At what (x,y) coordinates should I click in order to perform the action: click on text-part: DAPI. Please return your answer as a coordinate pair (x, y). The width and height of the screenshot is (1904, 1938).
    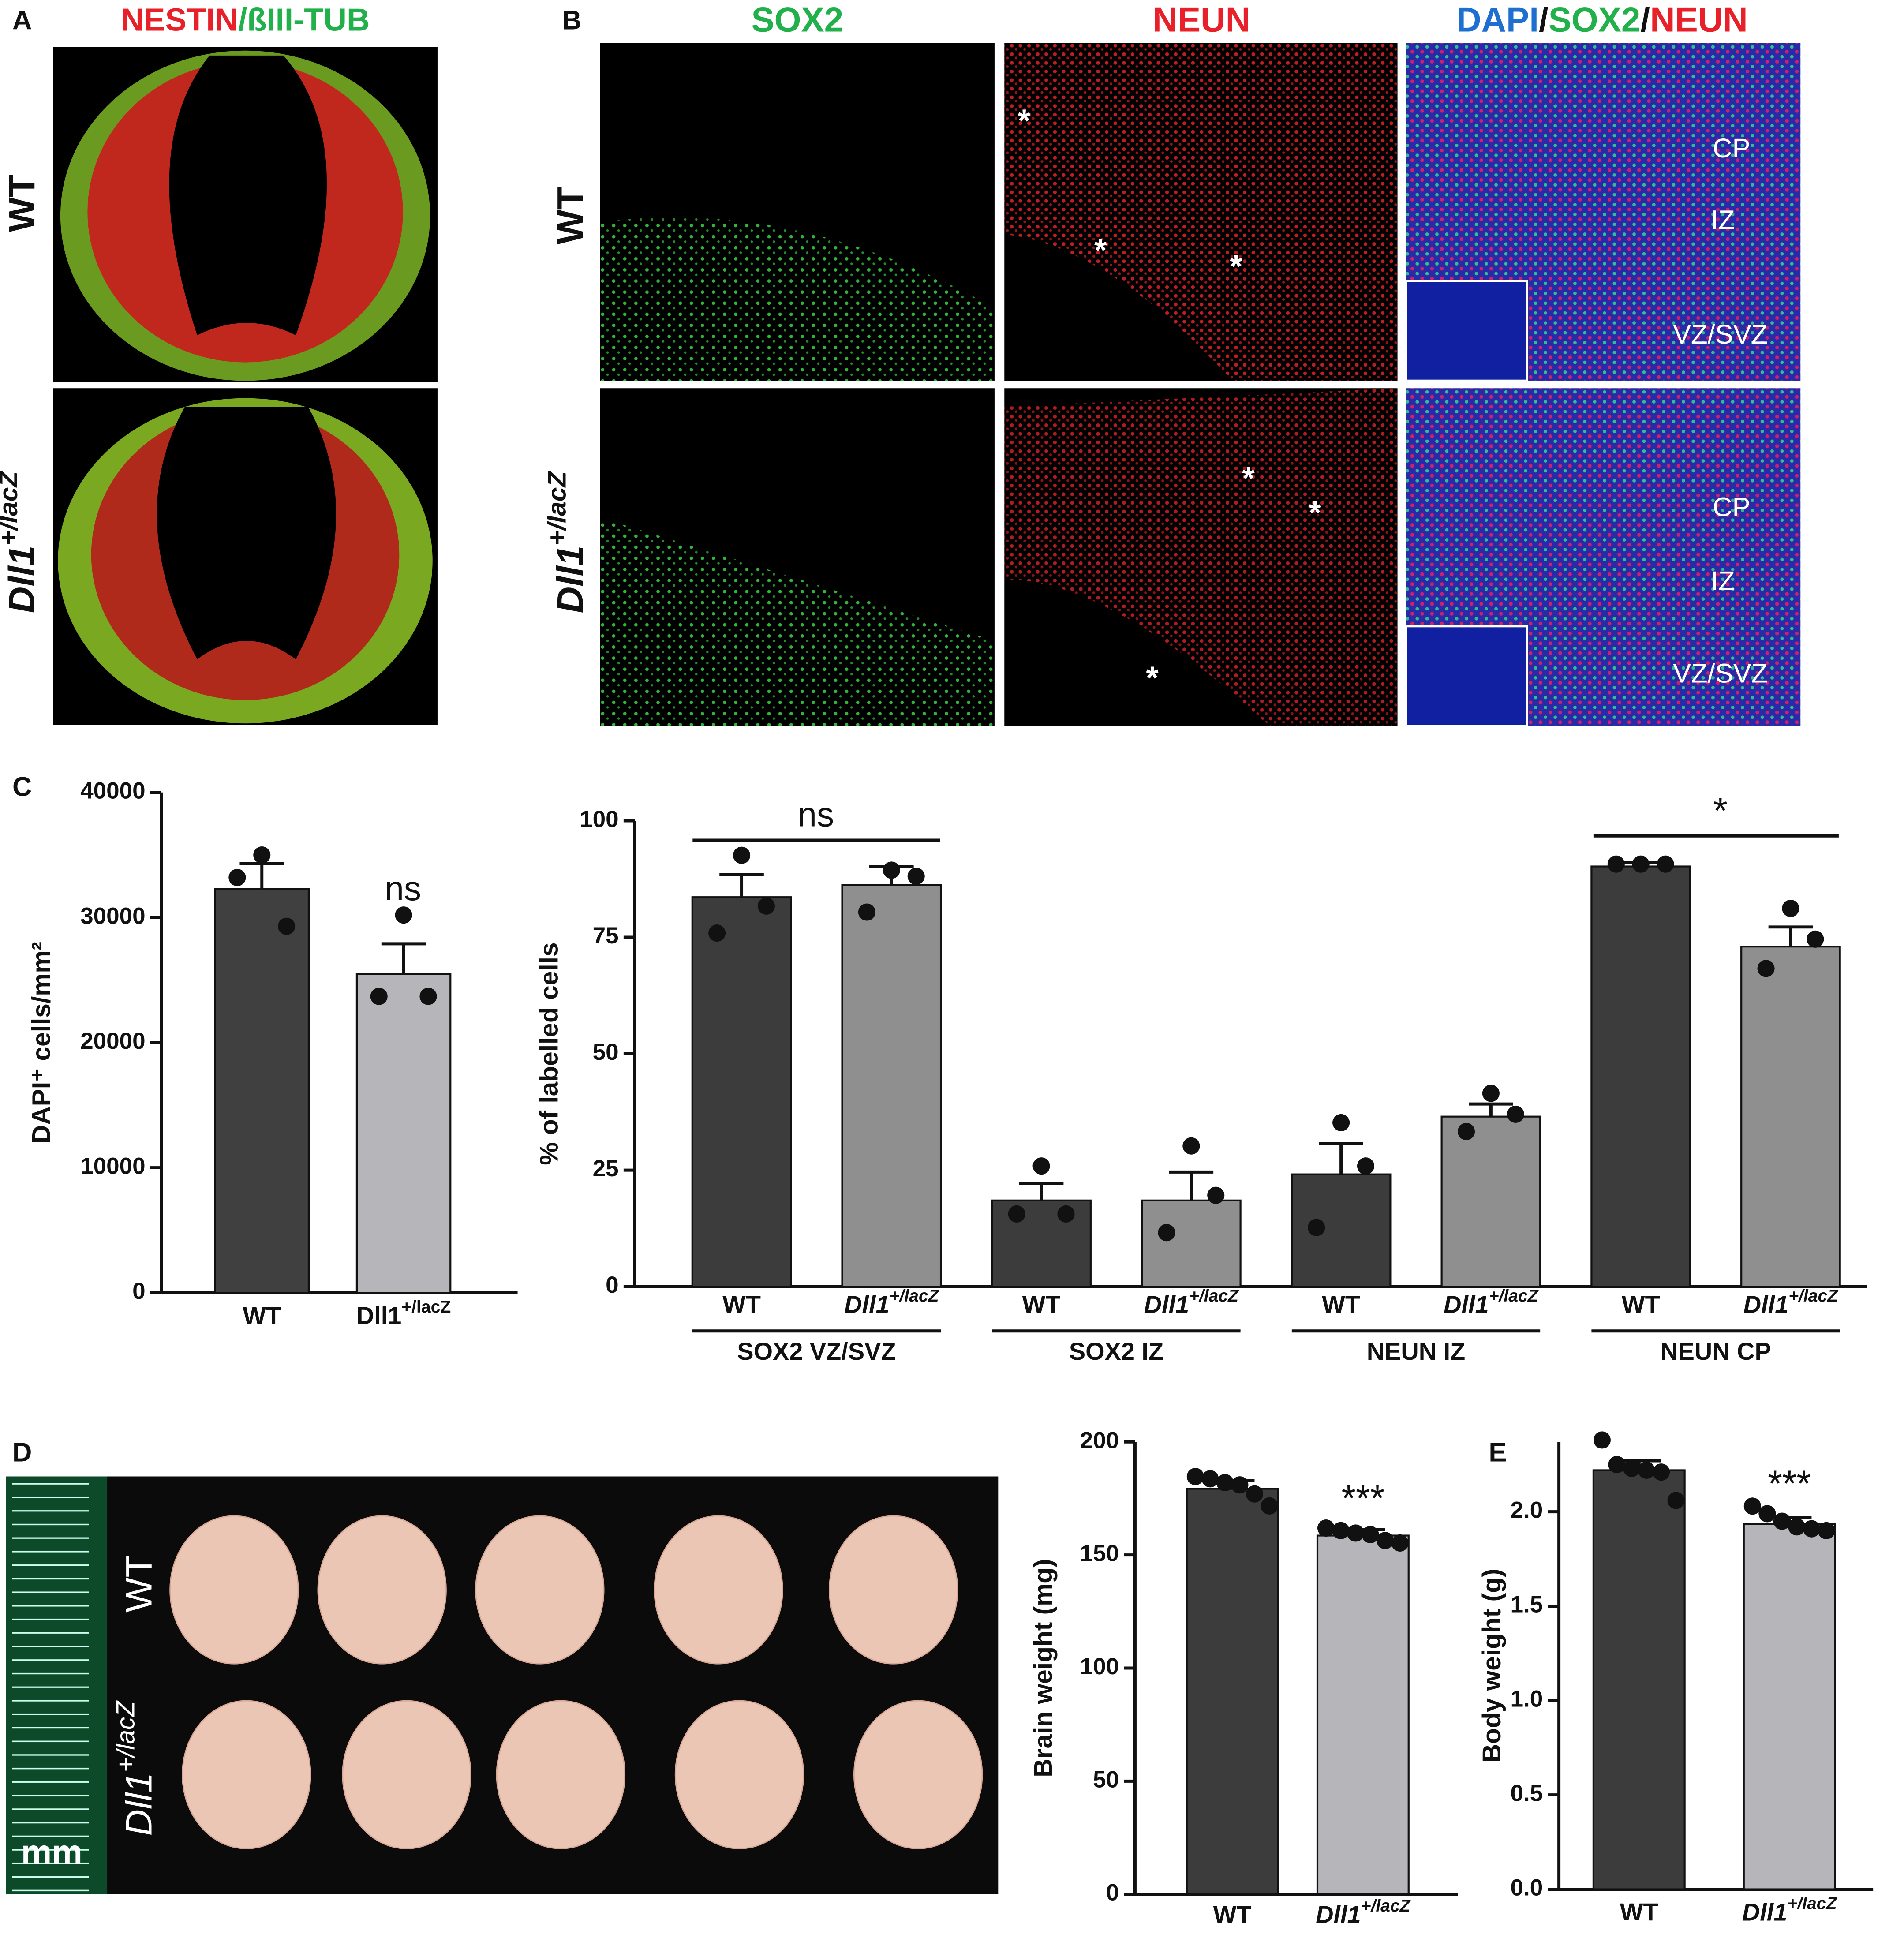
    Looking at the image, I should click on (1497, 19).